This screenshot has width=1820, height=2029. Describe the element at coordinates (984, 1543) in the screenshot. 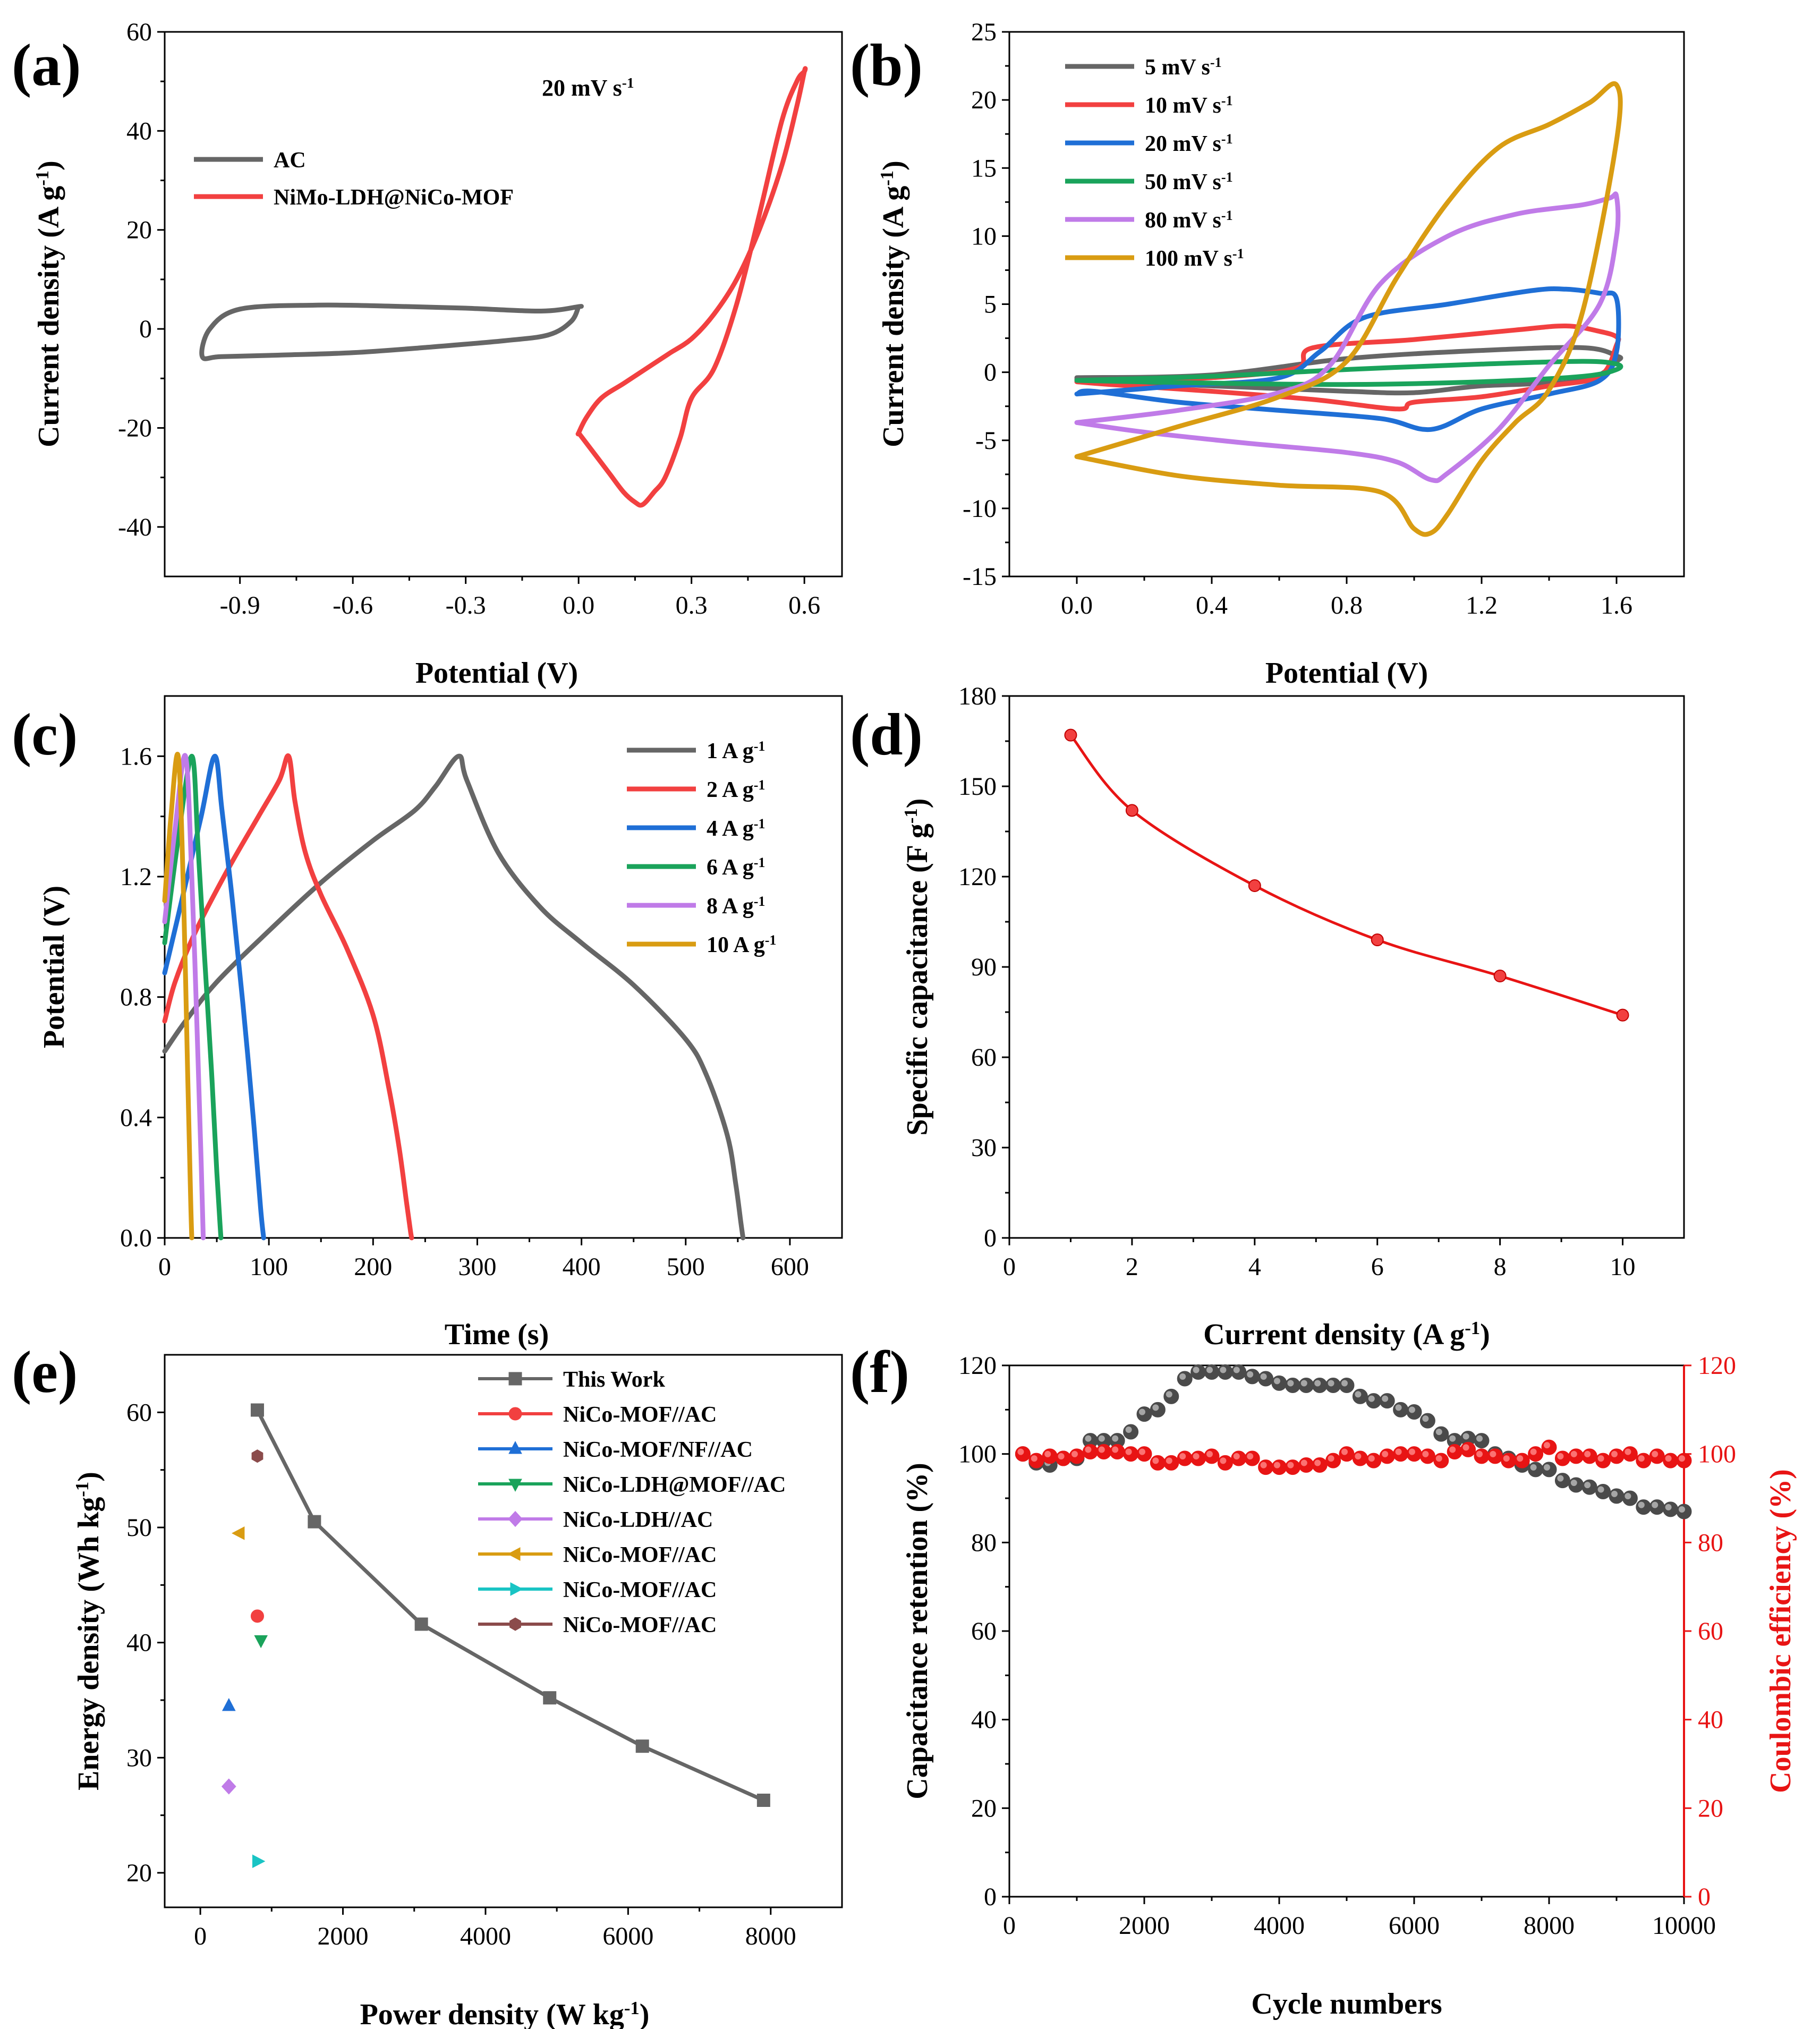

I see `y-tick-label: 80` at that location.